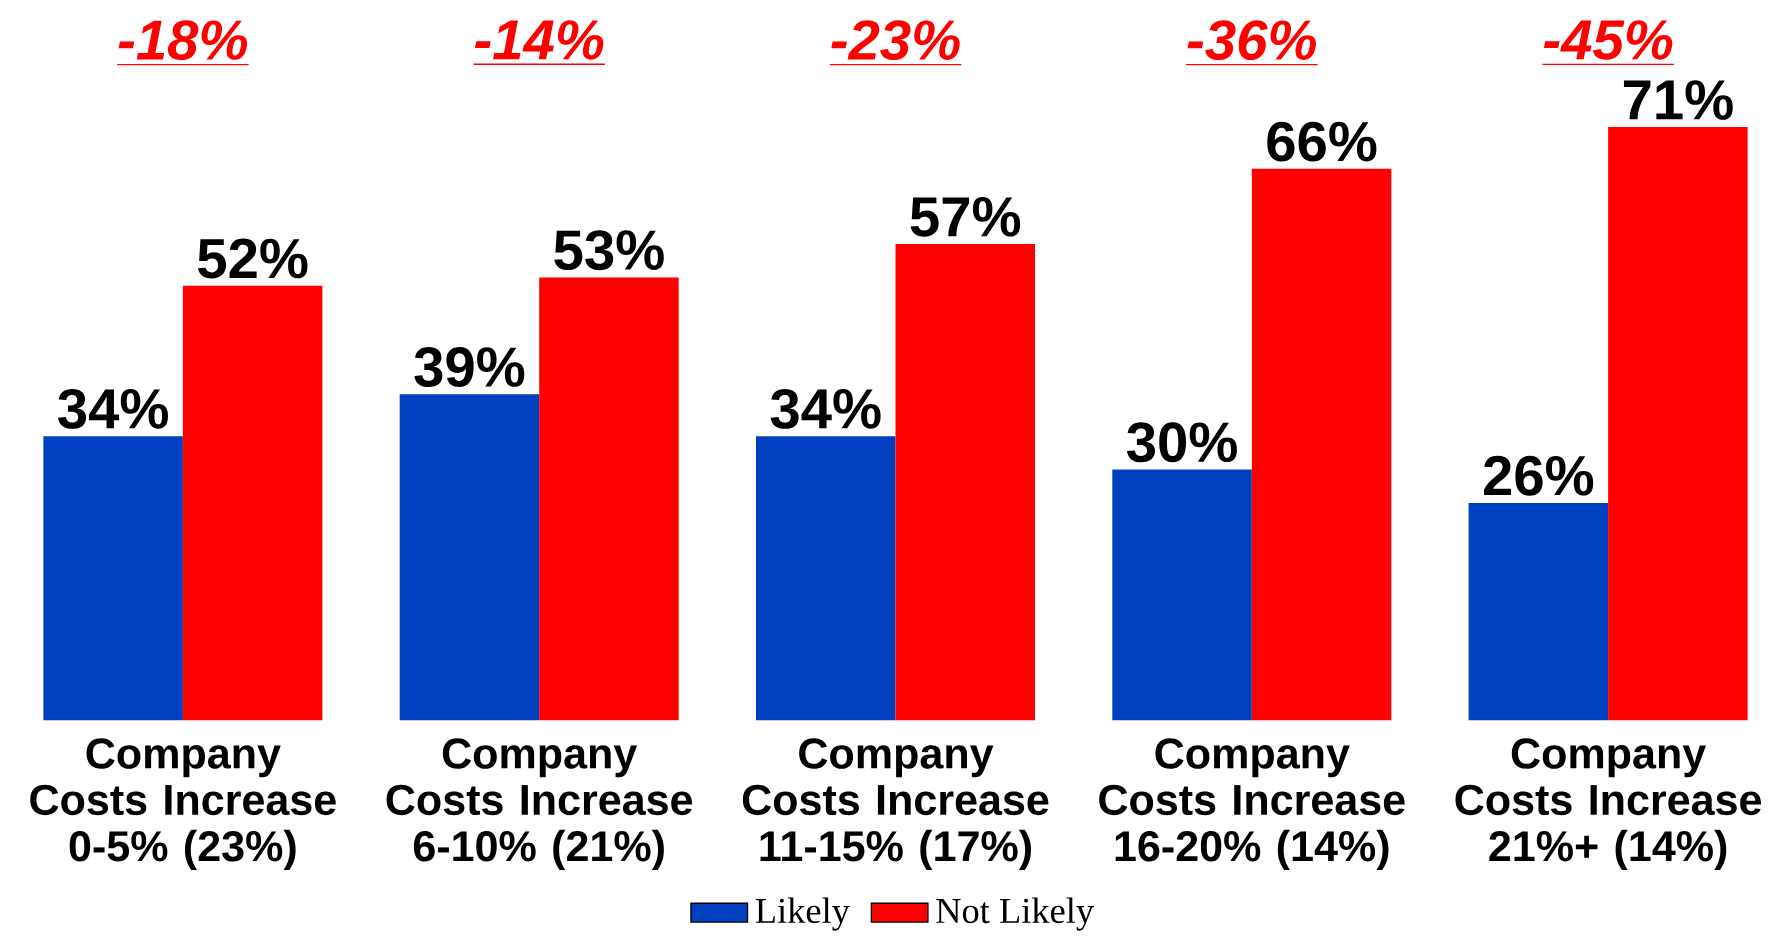 Image resolution: width=1791 pixels, height=937 pixels. Describe the element at coordinates (539, 804) in the screenshot. I see `x-tick-label: Company Costs Increase 6-10% (21%)` at that location.